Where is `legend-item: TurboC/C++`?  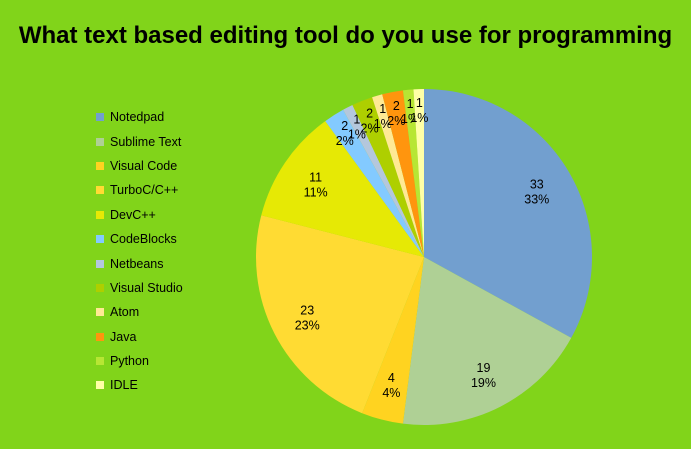 legend-item: TurboC/C++ is located at coordinates (139, 190).